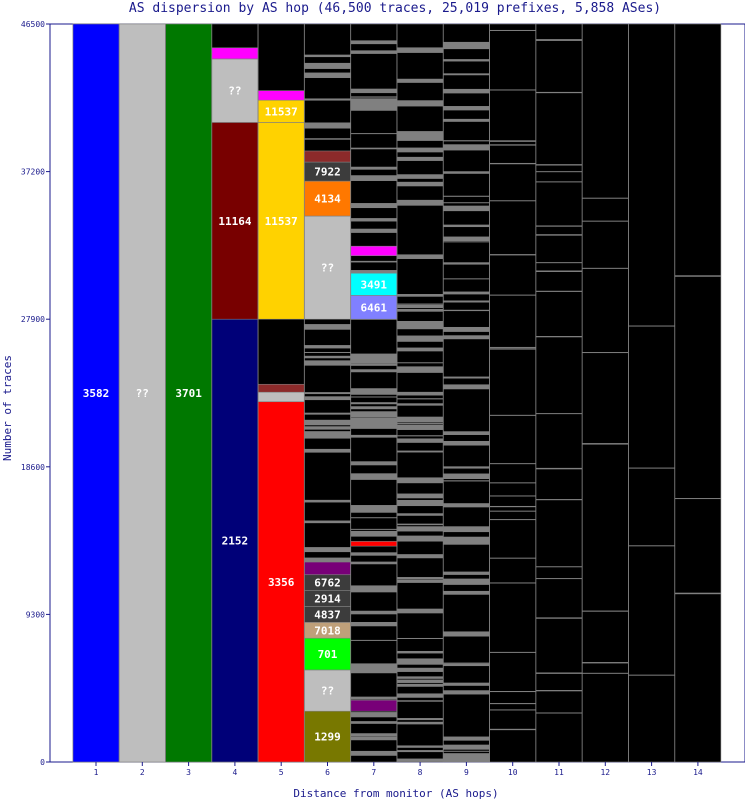  I want to click on x-tick-label: 10, so click(513, 772).